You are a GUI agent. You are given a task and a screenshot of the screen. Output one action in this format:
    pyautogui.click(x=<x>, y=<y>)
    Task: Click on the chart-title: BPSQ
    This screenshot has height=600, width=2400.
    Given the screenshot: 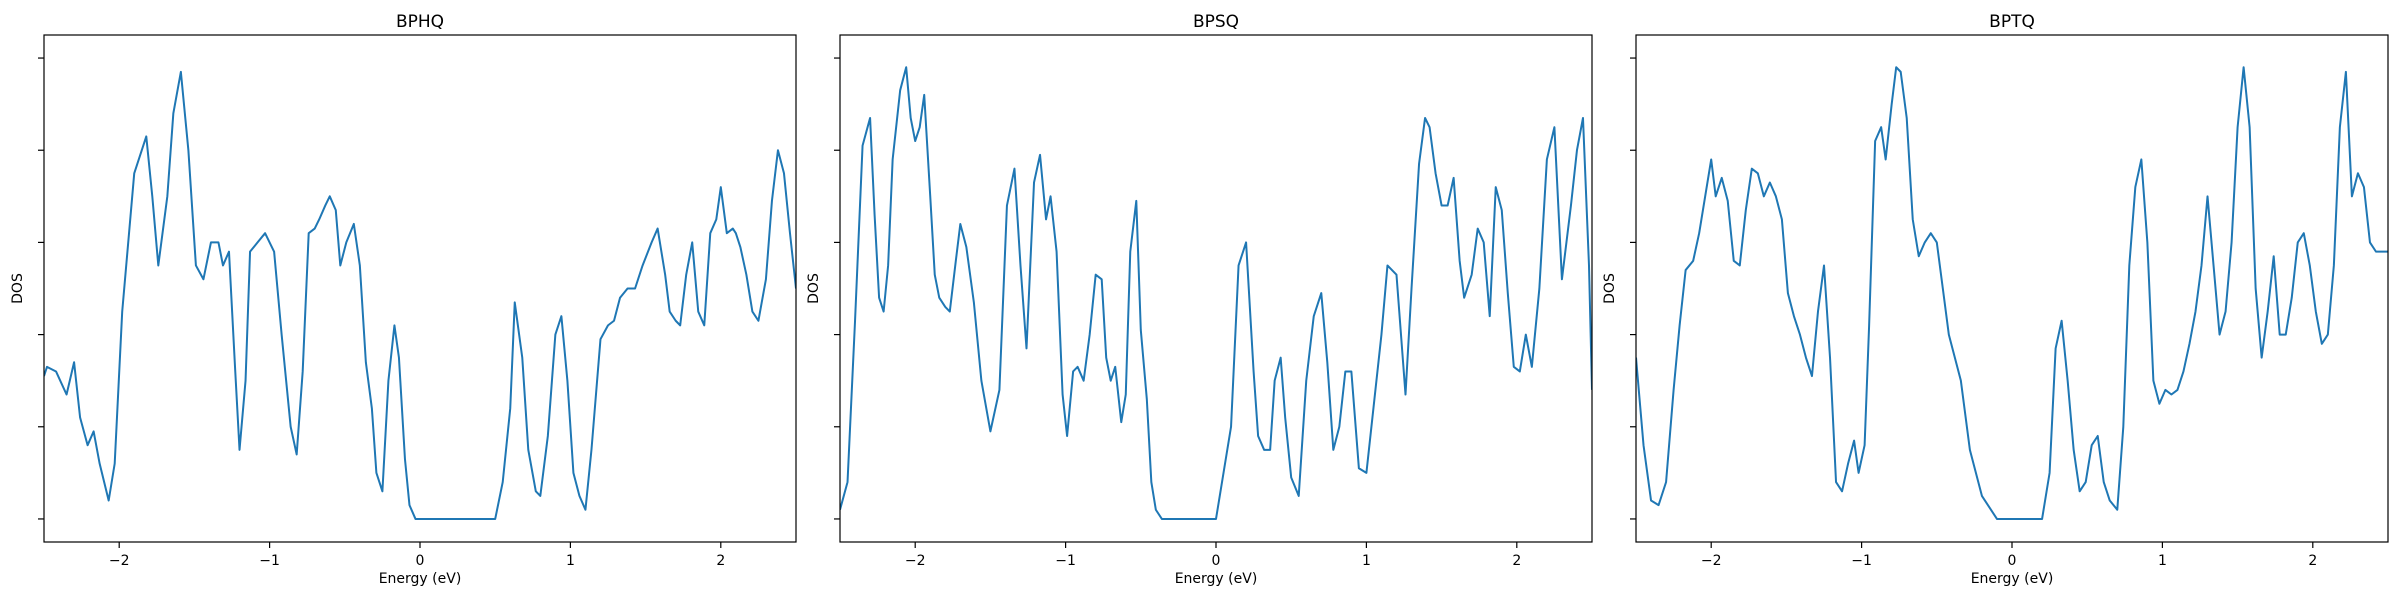 What is the action you would take?
    pyautogui.click(x=1216, y=22)
    